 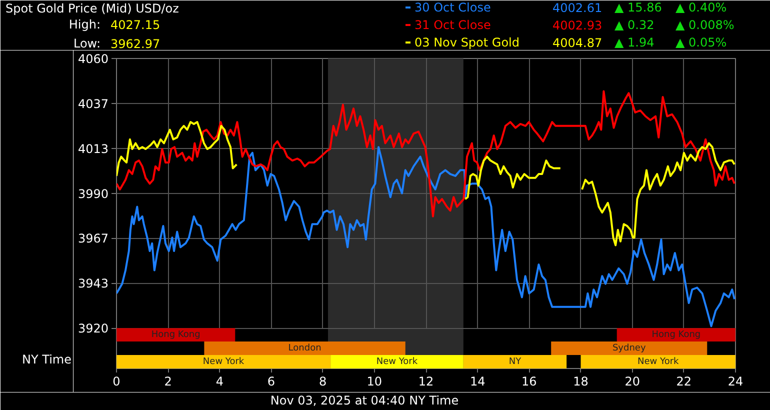 What do you see at coordinates (529, 381) in the screenshot?
I see `x-tick-label: 16` at bounding box center [529, 381].